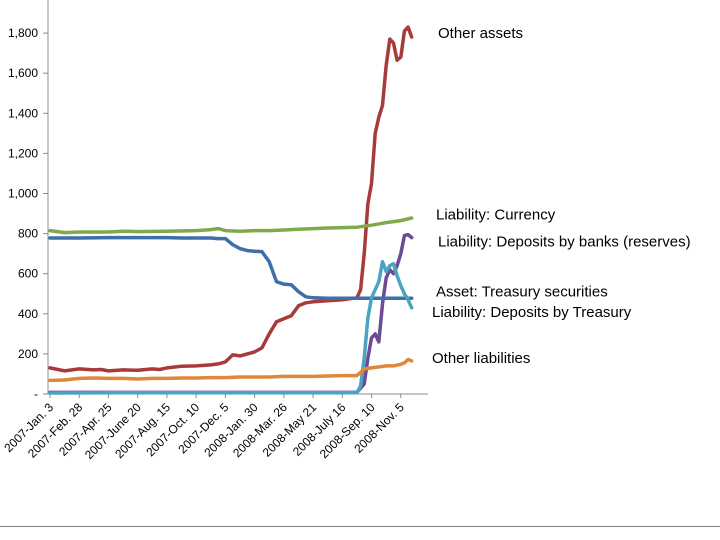 The image size is (720, 540). I want to click on y-tick-label: 1,000, so click(23, 194).